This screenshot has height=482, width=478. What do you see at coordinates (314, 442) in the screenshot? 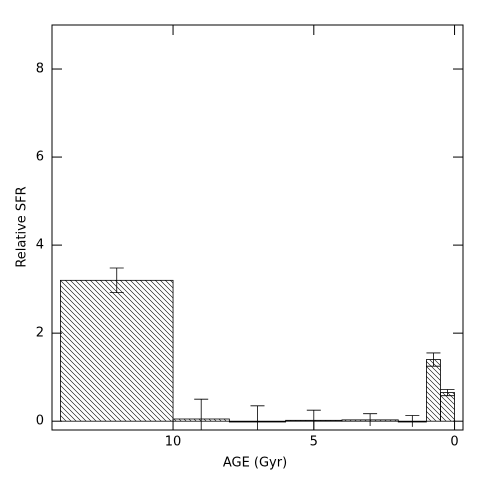
I see `x-tick-label: 5` at bounding box center [314, 442].